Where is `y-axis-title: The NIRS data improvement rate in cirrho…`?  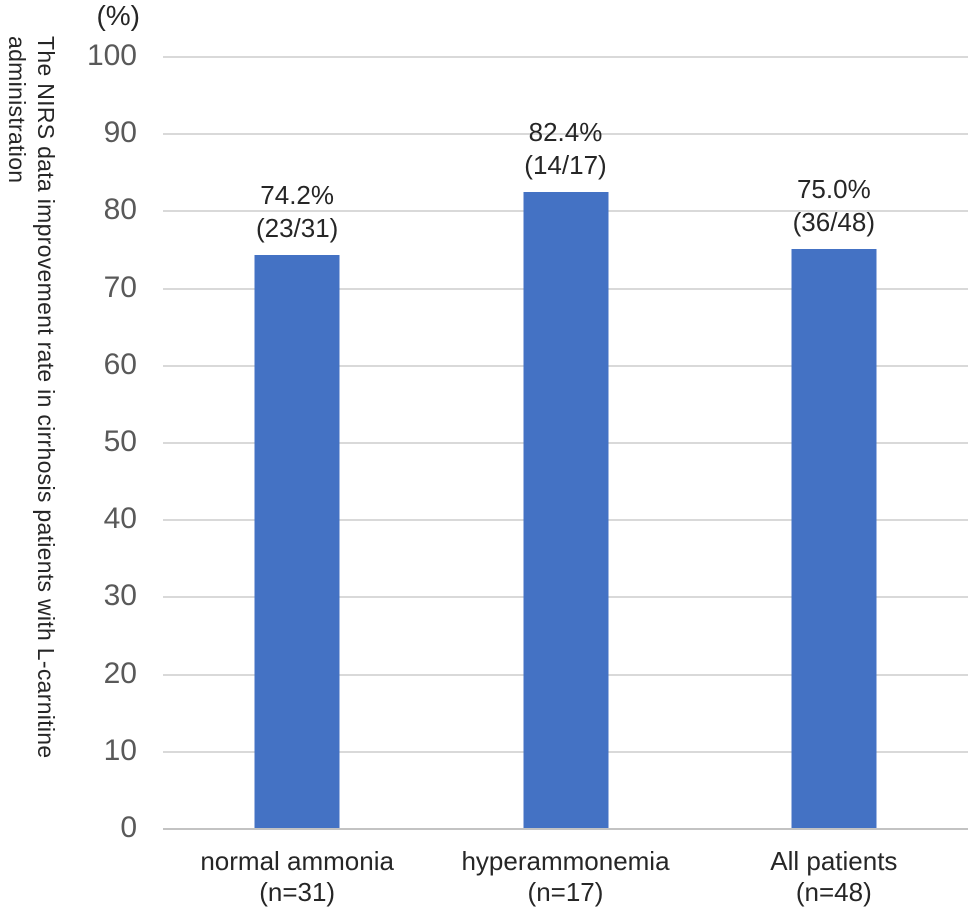
y-axis-title: The NIRS data improvement rate in cirrho… is located at coordinates (31, 432).